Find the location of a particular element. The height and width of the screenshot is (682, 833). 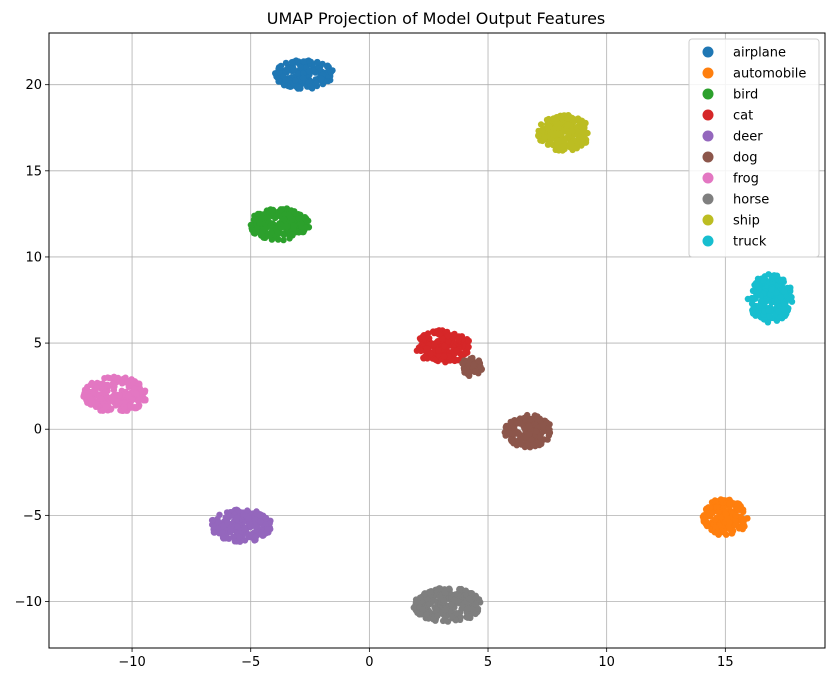

x-tick-label: 0 is located at coordinates (369, 662).